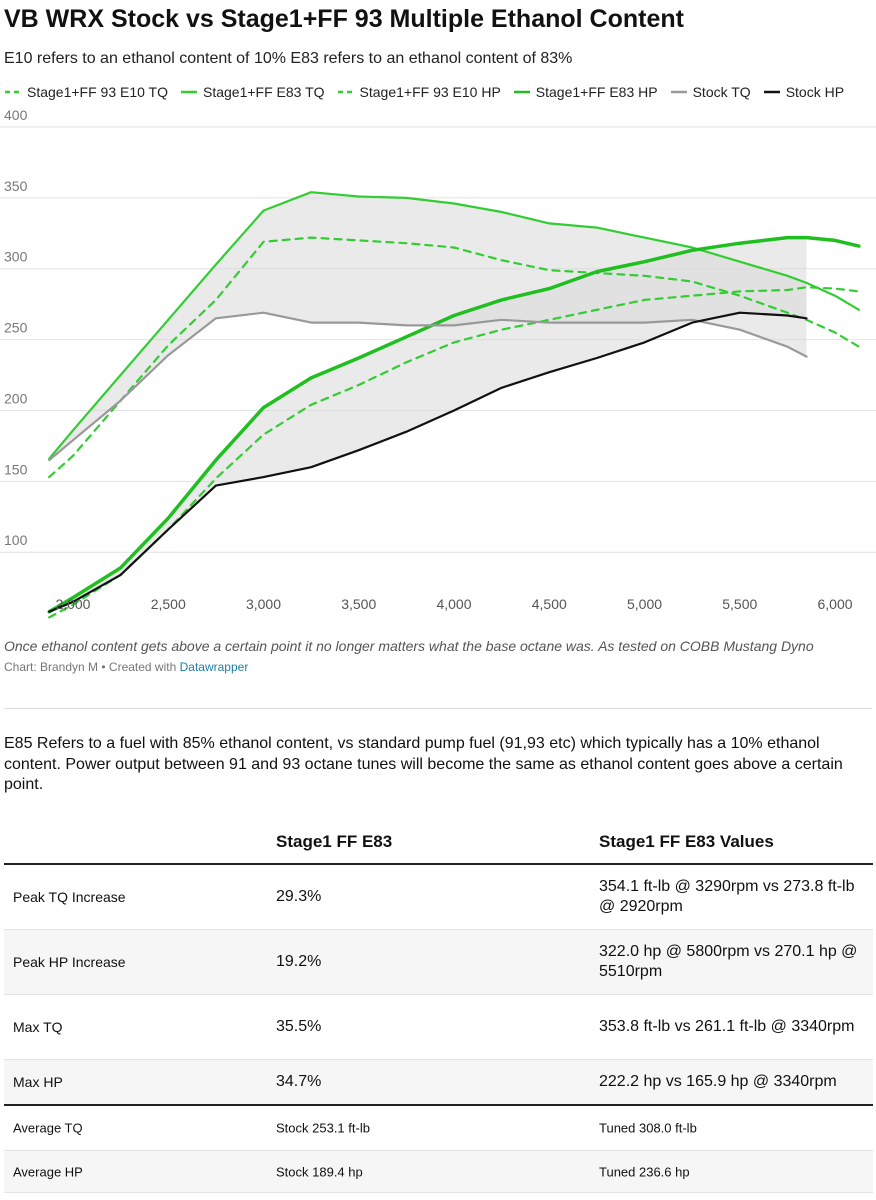 Image resolution: width=876 pixels, height=1200 pixels. What do you see at coordinates (596, 92) in the screenshot?
I see `legend-label: Stage1+FF E83 HP` at bounding box center [596, 92].